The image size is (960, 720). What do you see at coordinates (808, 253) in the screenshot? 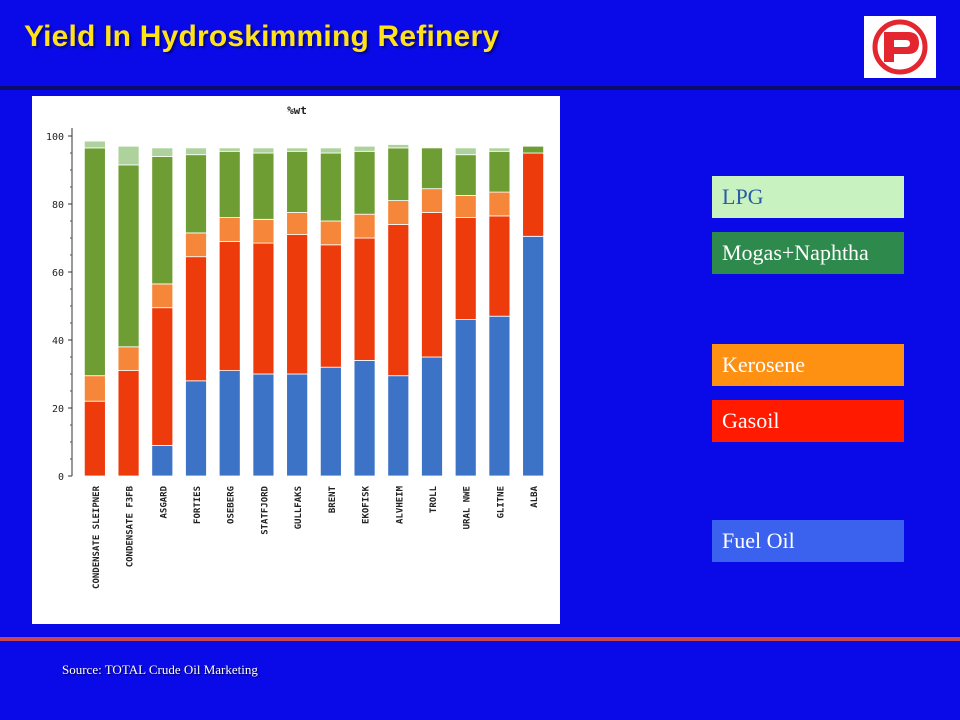
I see `legend-item: Mogas+Naphtha` at bounding box center [808, 253].